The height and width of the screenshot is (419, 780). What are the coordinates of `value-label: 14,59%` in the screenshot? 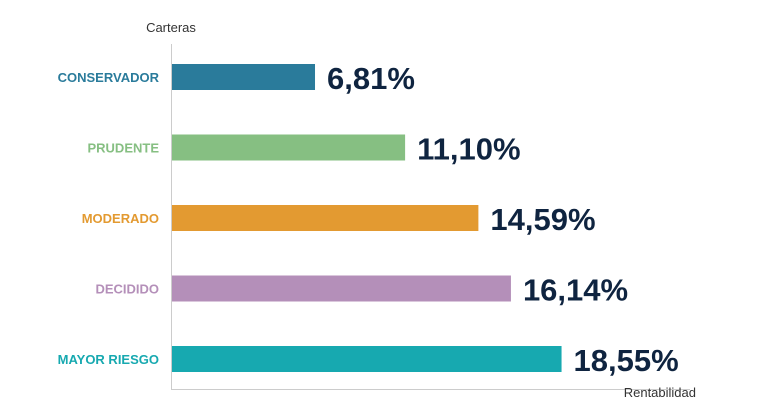 It's located at (542, 219).